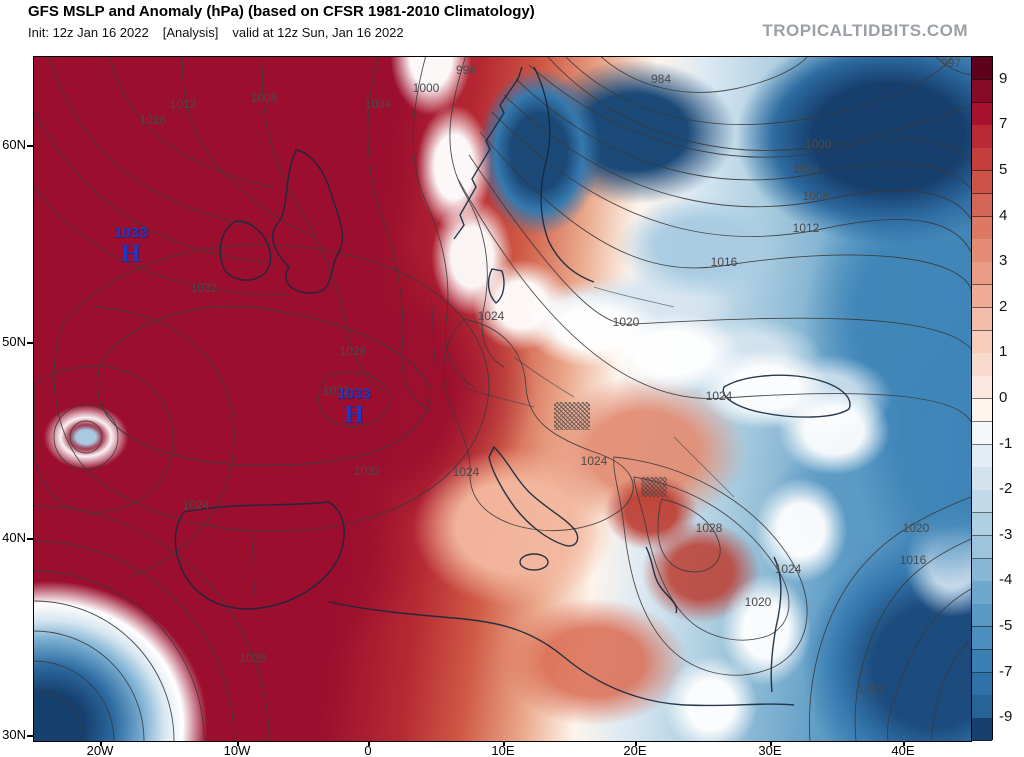 This screenshot has height=757, width=1024. What do you see at coordinates (14, 144) in the screenshot?
I see `latitude-label: 60N` at bounding box center [14, 144].